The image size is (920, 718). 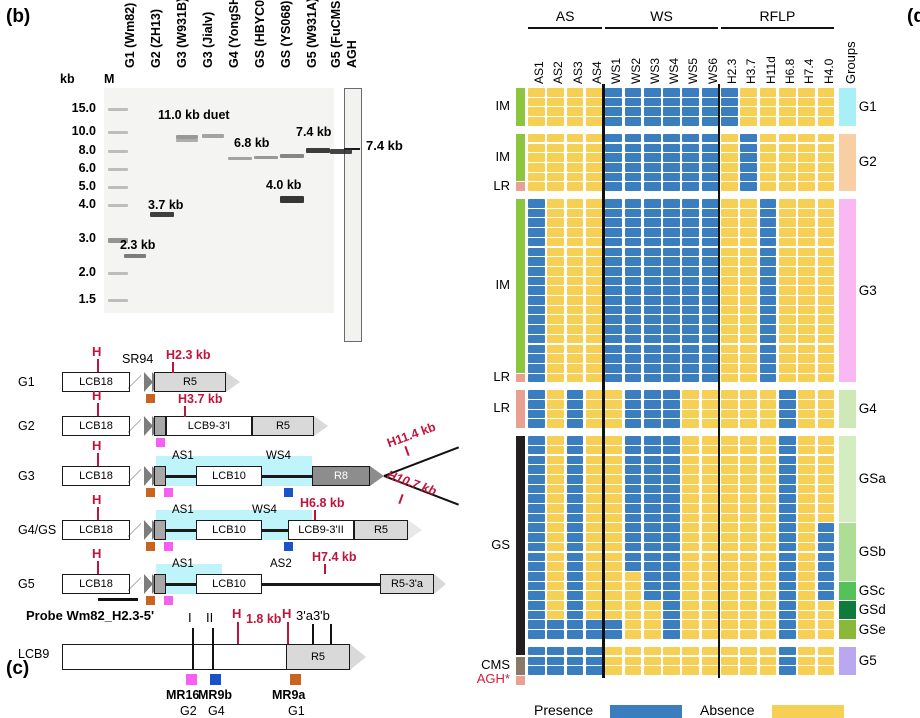 What do you see at coordinates (289, 695) in the screenshot?
I see `lcb9-marker-name-2: MR9a` at bounding box center [289, 695].